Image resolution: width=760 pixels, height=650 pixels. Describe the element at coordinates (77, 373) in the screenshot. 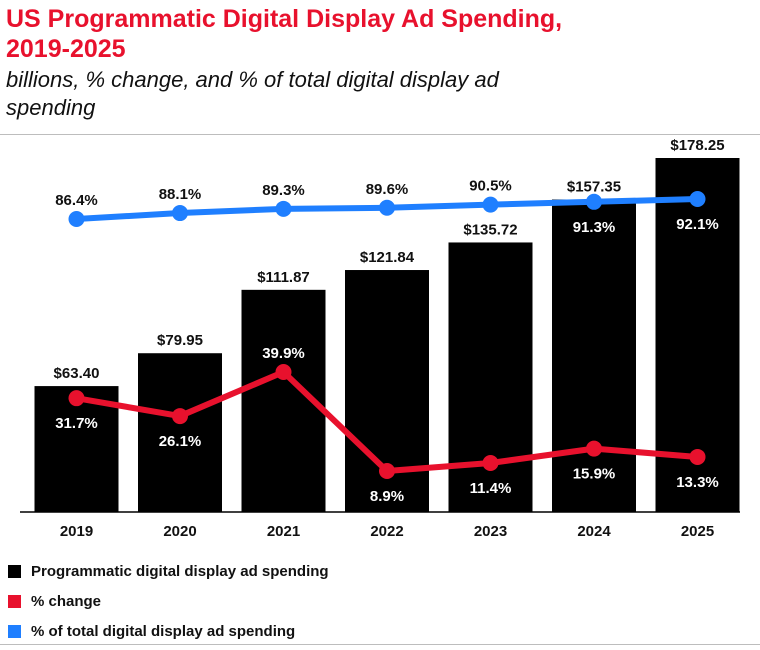

I see `bar-label-2019: $63.40` at that location.